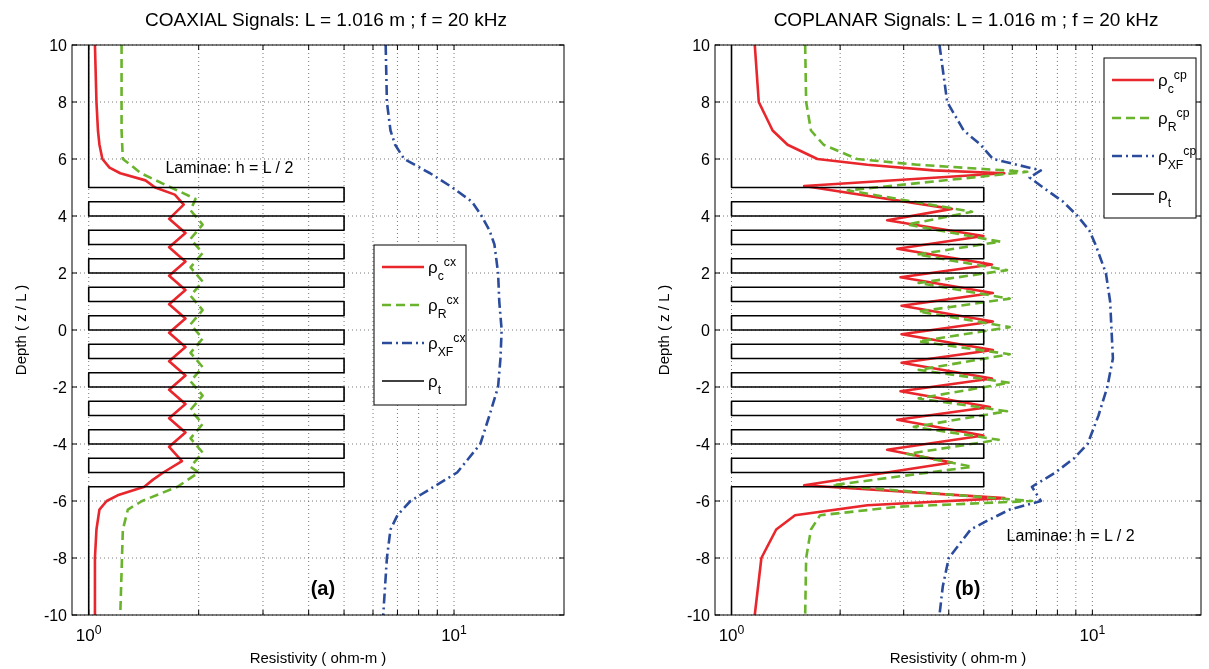 The height and width of the screenshot is (669, 1209). Describe the element at coordinates (967, 588) in the screenshot. I see `annotation: (b)` at that location.